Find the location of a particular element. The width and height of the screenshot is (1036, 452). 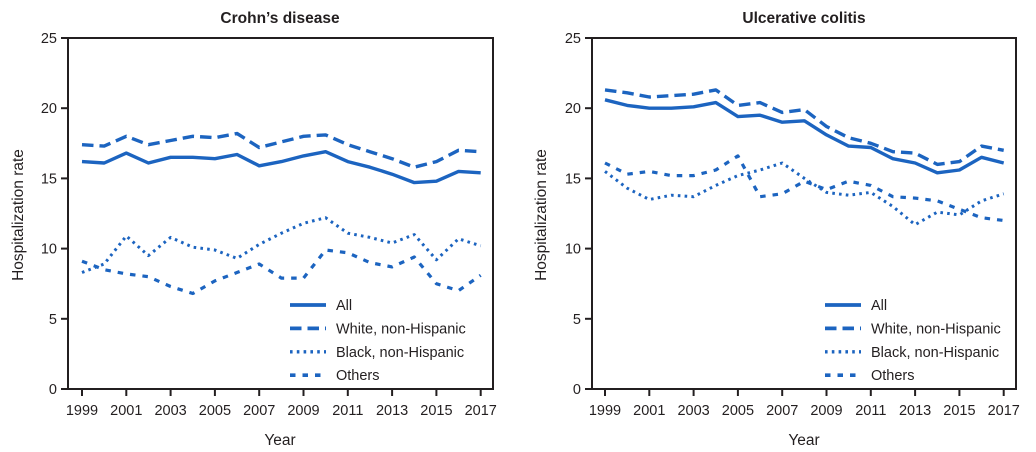

chart-title: Ulcerative colitis is located at coordinates (803, 18).